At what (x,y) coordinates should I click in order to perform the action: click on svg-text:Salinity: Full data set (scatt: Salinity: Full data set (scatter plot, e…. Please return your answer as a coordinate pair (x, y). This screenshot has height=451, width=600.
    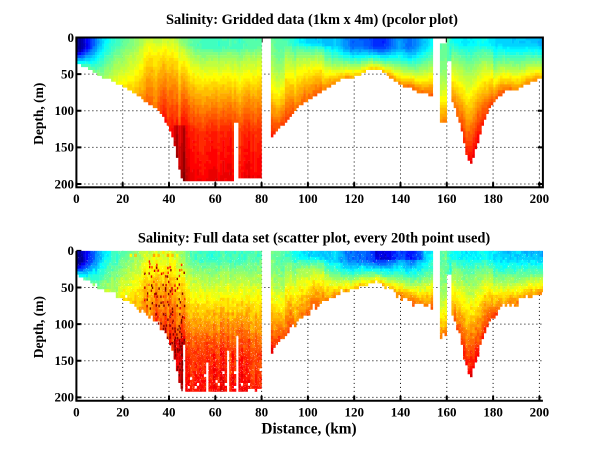
    Looking at the image, I should click on (314, 239).